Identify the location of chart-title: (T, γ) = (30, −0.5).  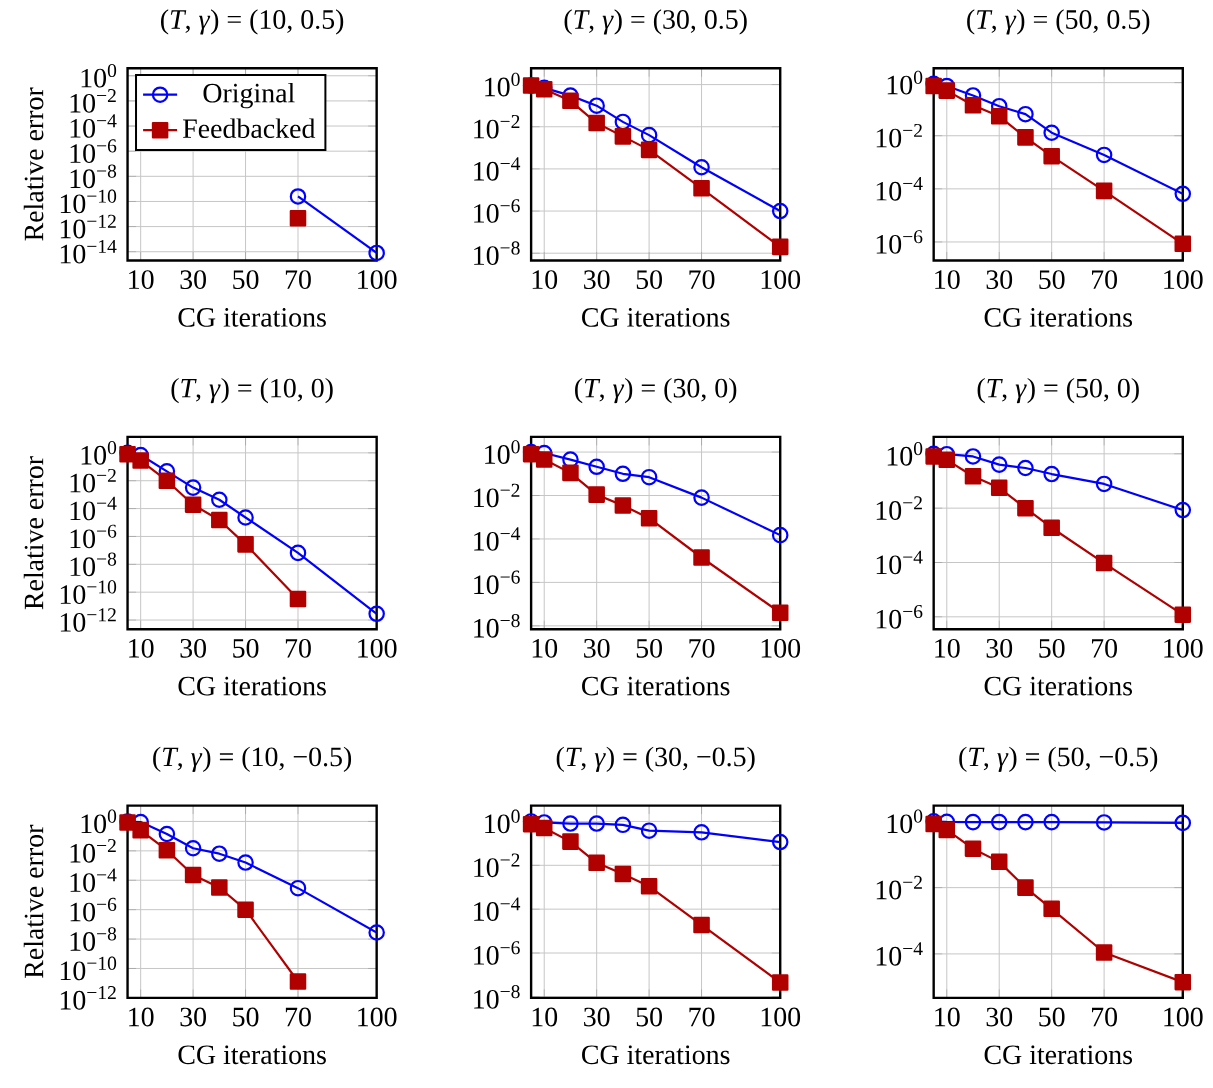
(655, 759).